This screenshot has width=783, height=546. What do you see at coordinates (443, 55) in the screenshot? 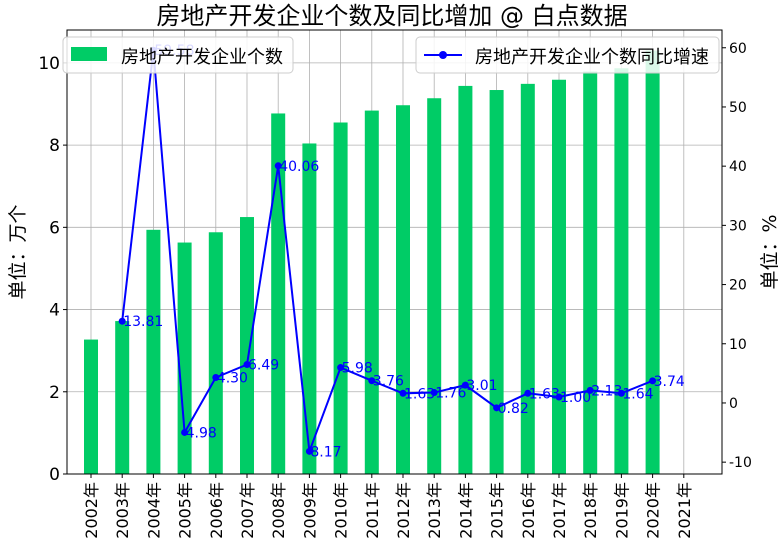
I see `legend-line-marker` at bounding box center [443, 55].